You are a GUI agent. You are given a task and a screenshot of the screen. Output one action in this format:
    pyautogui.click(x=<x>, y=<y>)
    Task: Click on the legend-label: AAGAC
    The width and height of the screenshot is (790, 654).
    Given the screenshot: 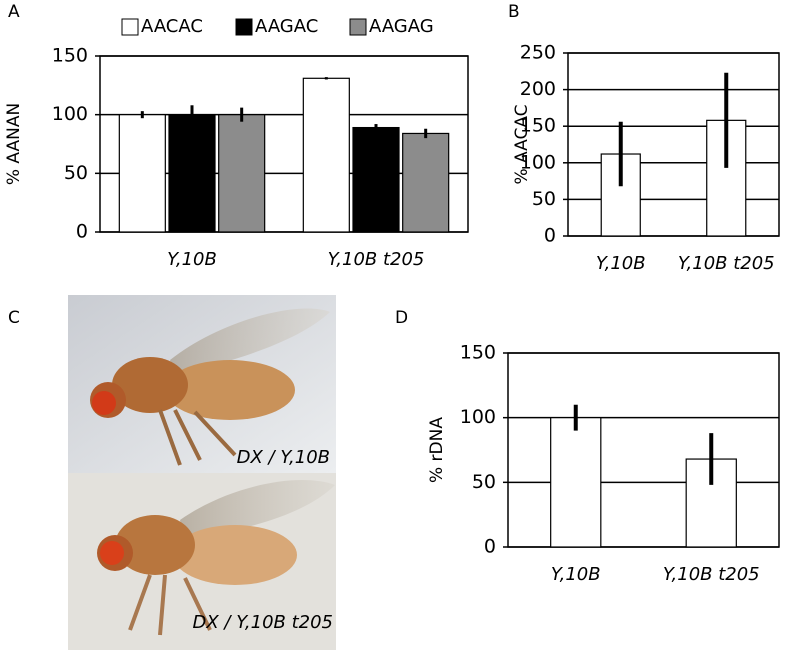 What is the action you would take?
    pyautogui.click(x=286, y=26)
    